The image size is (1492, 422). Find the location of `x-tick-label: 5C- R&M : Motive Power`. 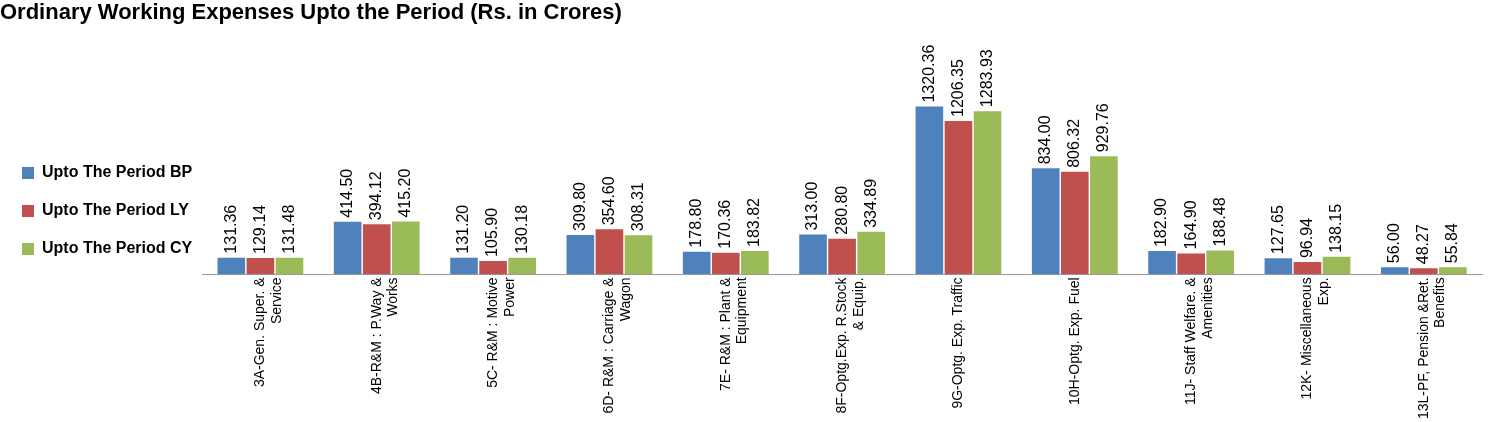

x-tick-label: 5C- R&M : Motive Power is located at coordinates (500, 332).